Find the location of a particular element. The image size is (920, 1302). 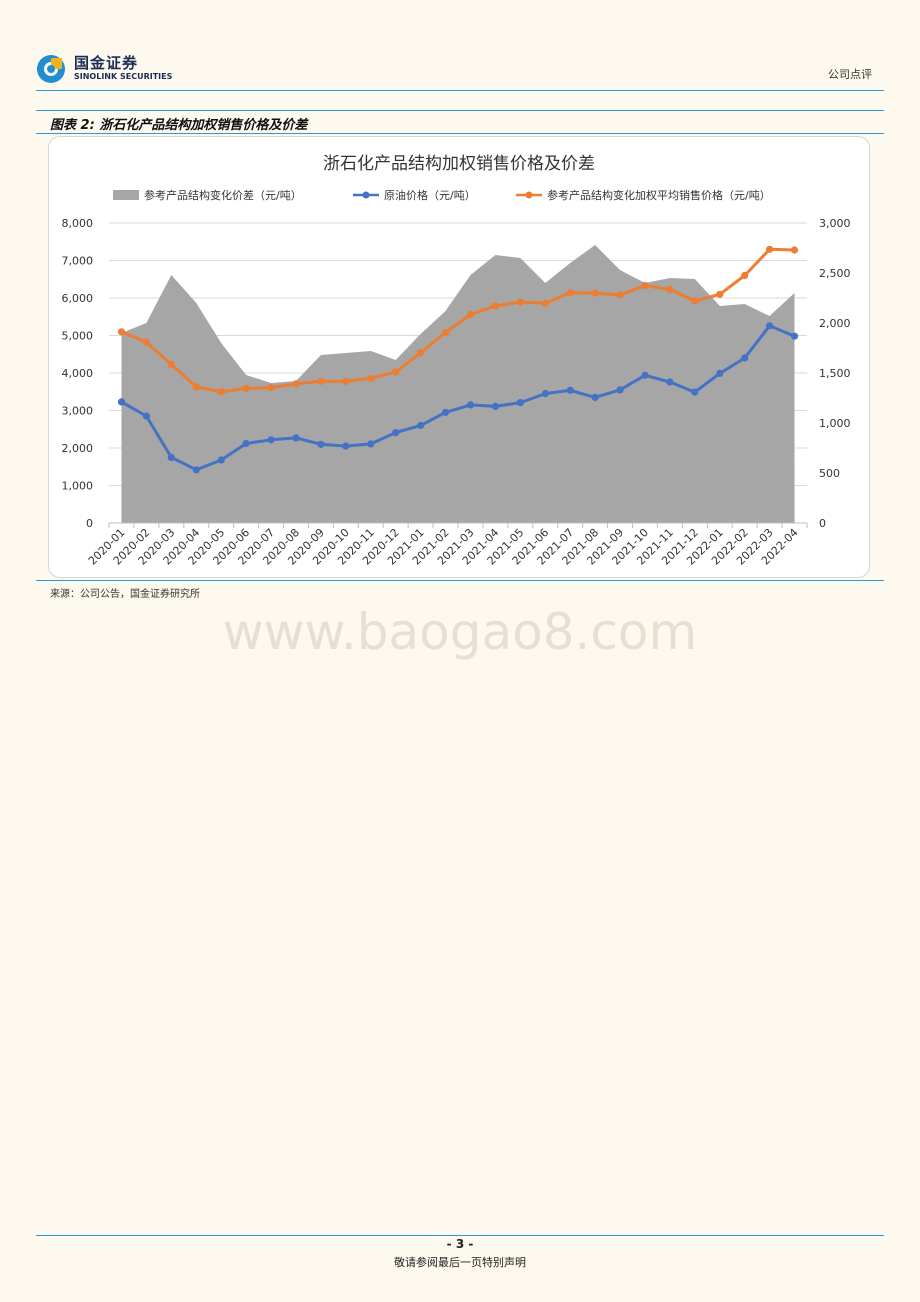

y-left-tick-label: 0 is located at coordinates (89, 523).